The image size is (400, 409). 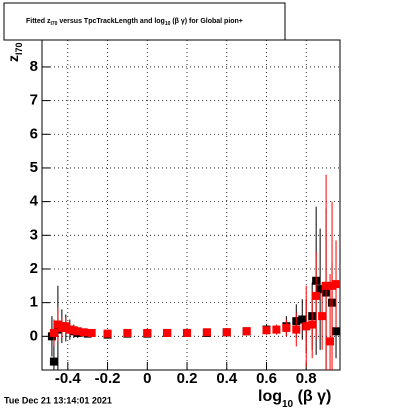 I want to click on y-tick-label: 0, so click(x=34, y=335).